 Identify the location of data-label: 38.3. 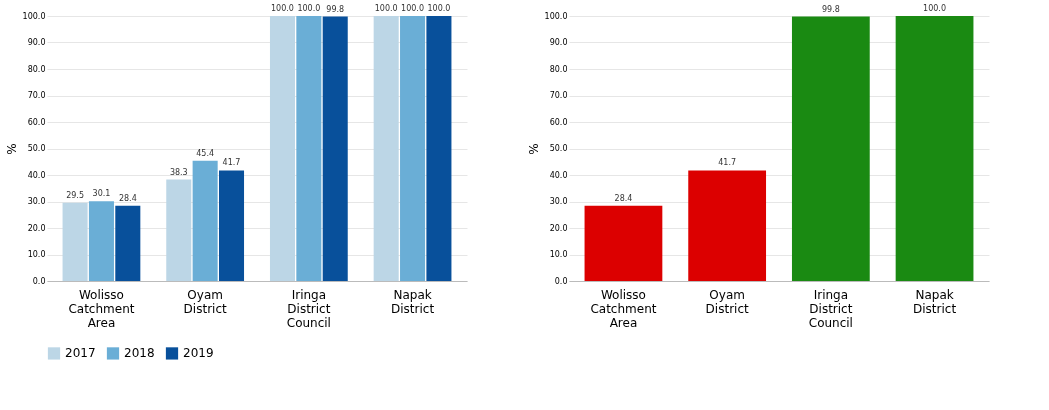
(178, 172).